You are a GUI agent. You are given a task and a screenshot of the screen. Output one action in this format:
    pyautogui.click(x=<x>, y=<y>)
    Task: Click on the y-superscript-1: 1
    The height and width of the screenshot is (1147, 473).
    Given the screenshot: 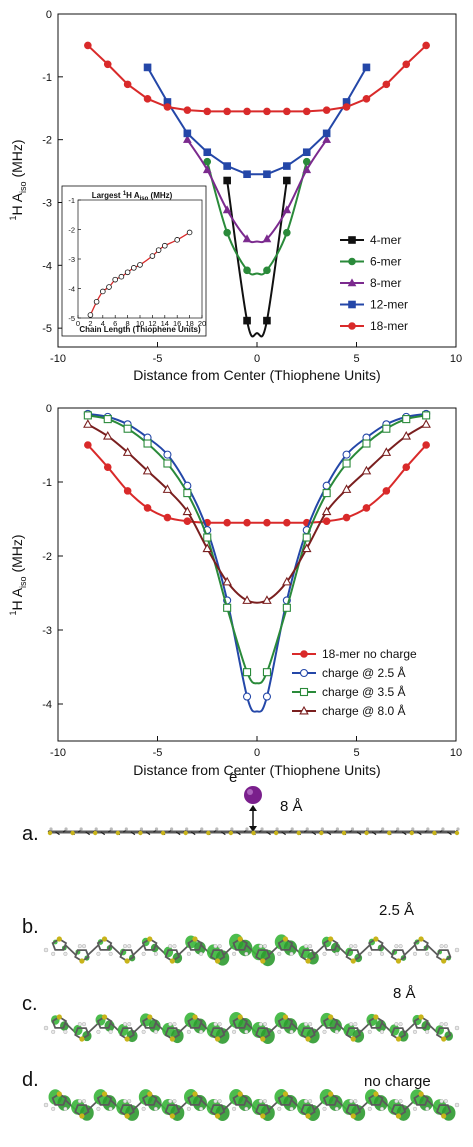 What is the action you would take?
    pyautogui.click(x=13, y=218)
    